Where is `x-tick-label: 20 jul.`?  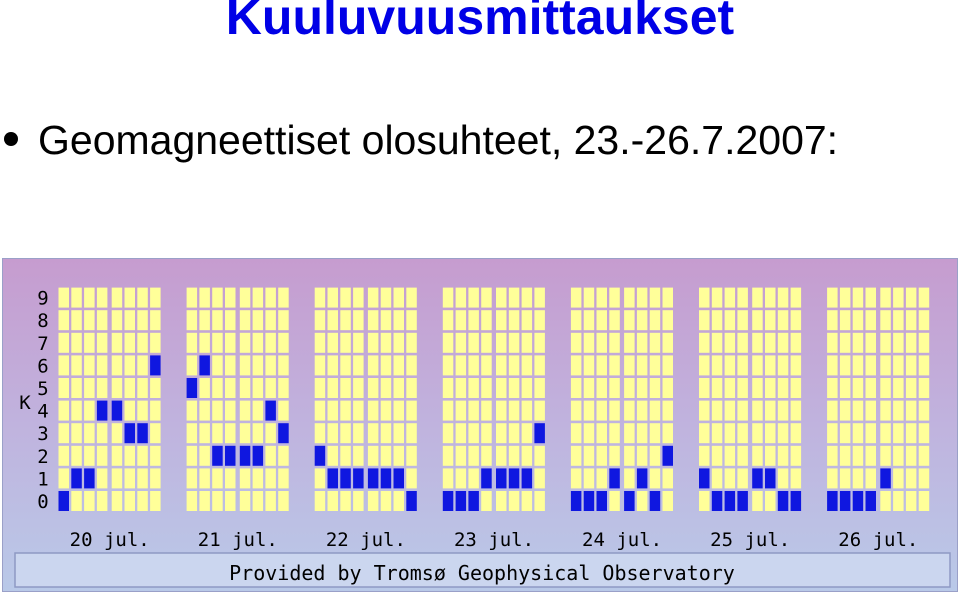
x-tick-label: 20 jul. is located at coordinates (110, 540).